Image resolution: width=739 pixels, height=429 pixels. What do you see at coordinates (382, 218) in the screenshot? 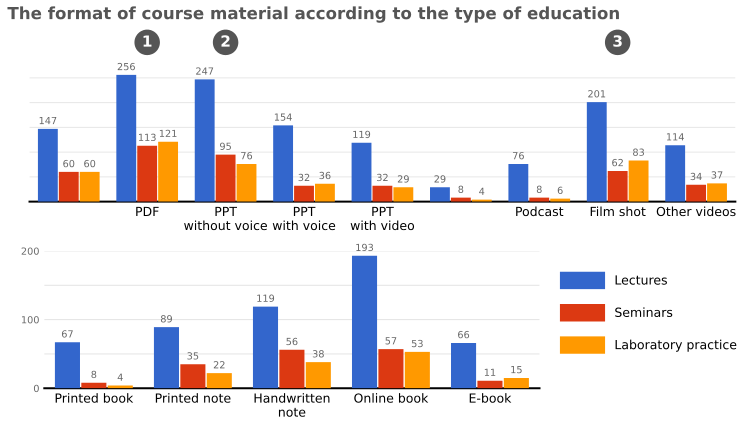
I see `x-tick-label: PPT with video` at bounding box center [382, 218].